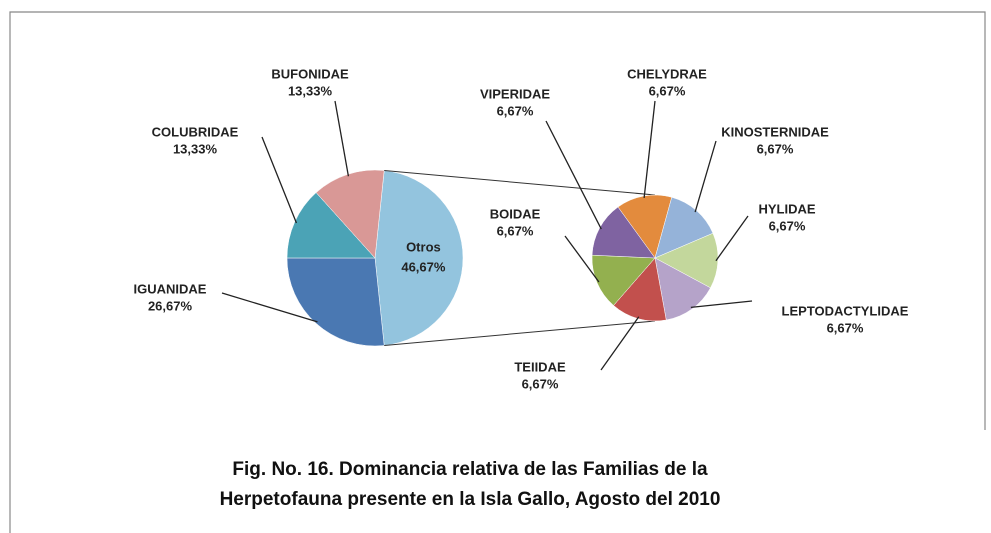 The width and height of the screenshot is (991, 533). I want to click on slice-label: TEIIDAE, so click(540, 366).